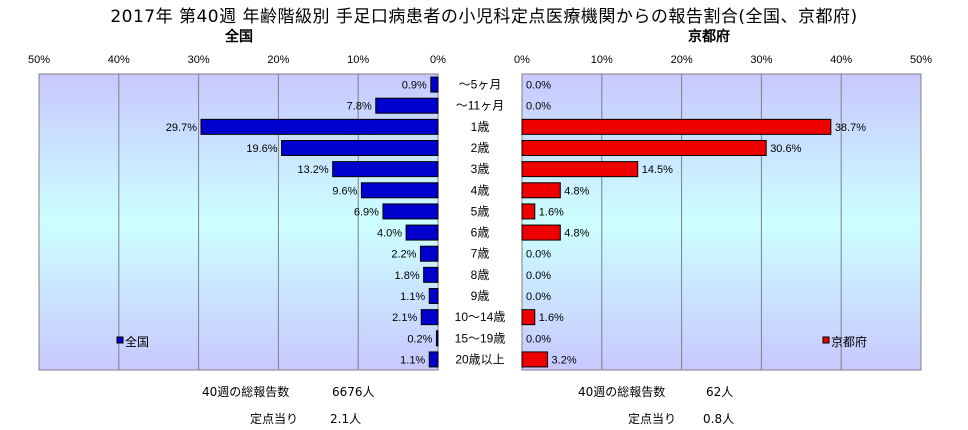 The width and height of the screenshot is (968, 430). What do you see at coordinates (480, 127) in the screenshot?
I see `category-label: 1歳` at bounding box center [480, 127].